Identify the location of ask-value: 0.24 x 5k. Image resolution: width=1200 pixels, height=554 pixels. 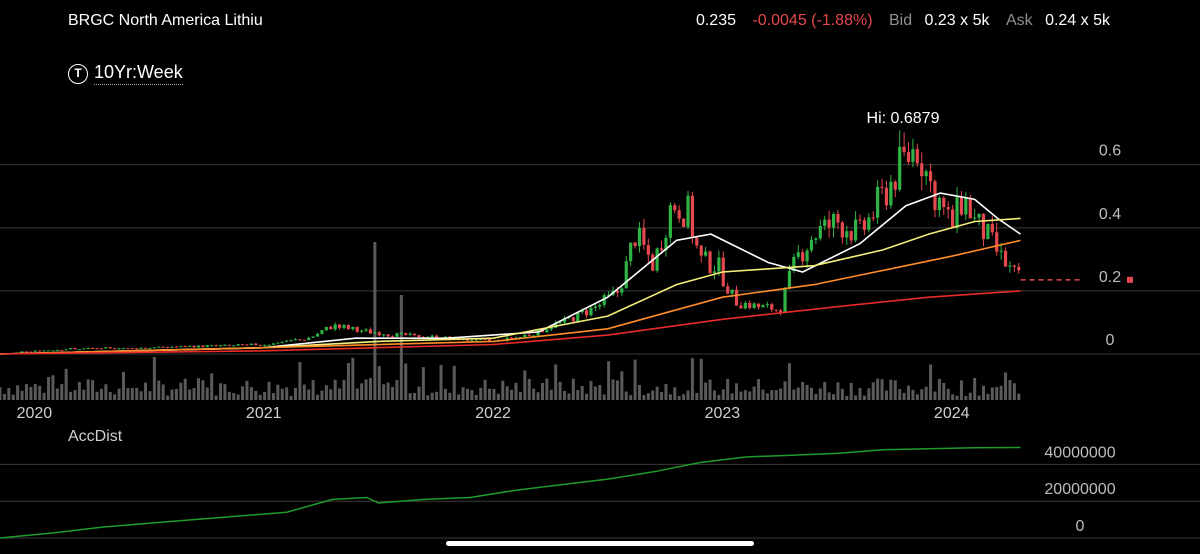
(1077, 20).